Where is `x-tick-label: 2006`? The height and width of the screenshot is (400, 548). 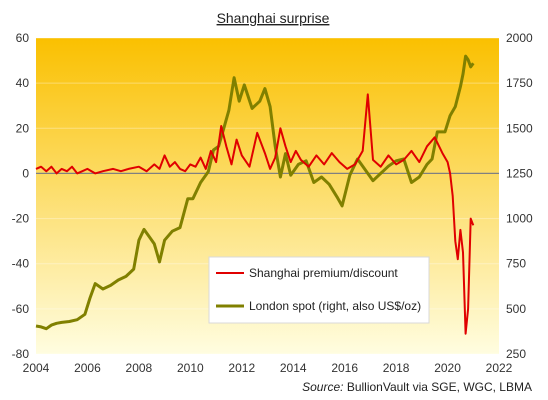
x-tick-label: 2006 is located at coordinates (87, 368).